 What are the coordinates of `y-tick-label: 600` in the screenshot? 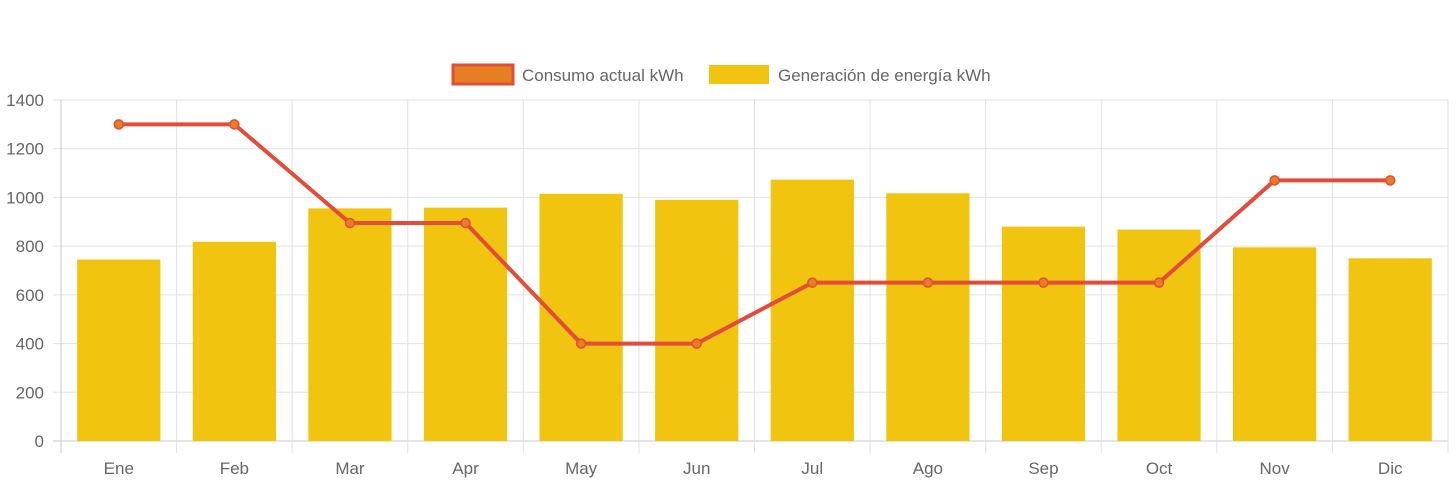 It's located at (30, 295).